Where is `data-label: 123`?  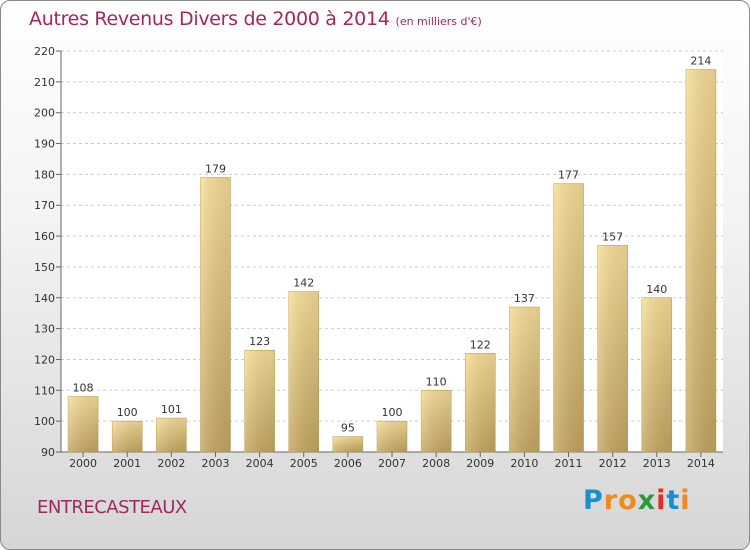
data-label: 123 is located at coordinates (259, 341).